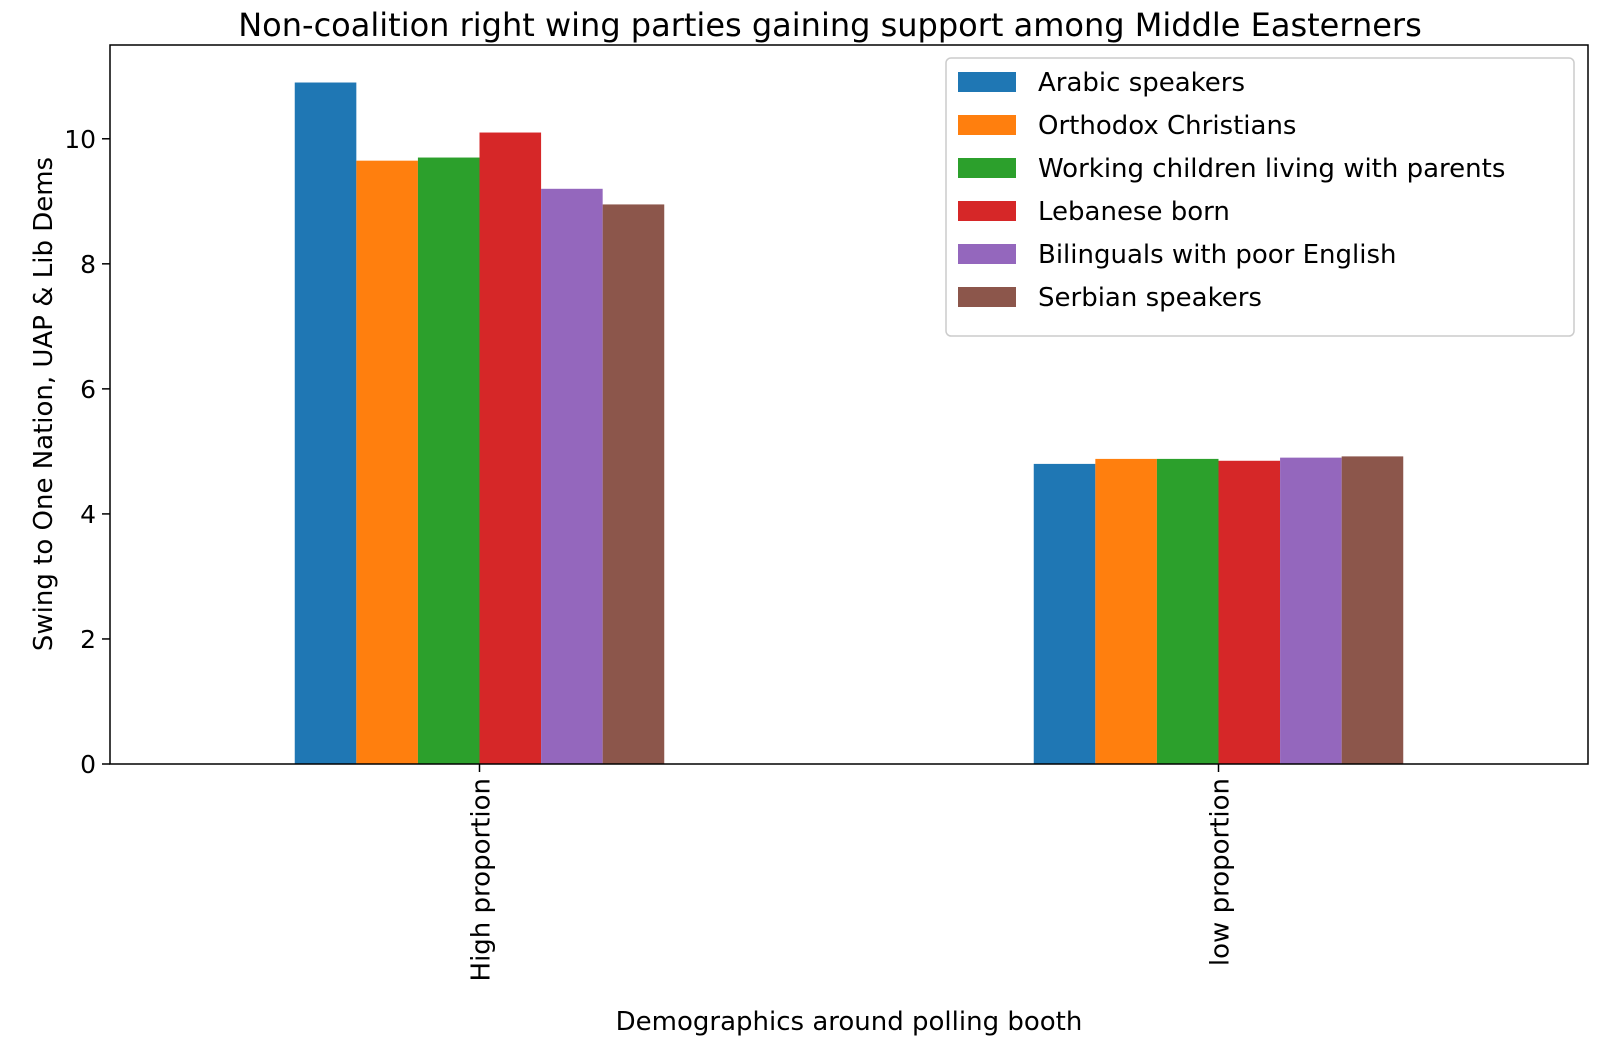 The image size is (1600, 1041). What do you see at coordinates (1221, 872) in the screenshot?
I see `x-tick-label: low proportion` at bounding box center [1221, 872].